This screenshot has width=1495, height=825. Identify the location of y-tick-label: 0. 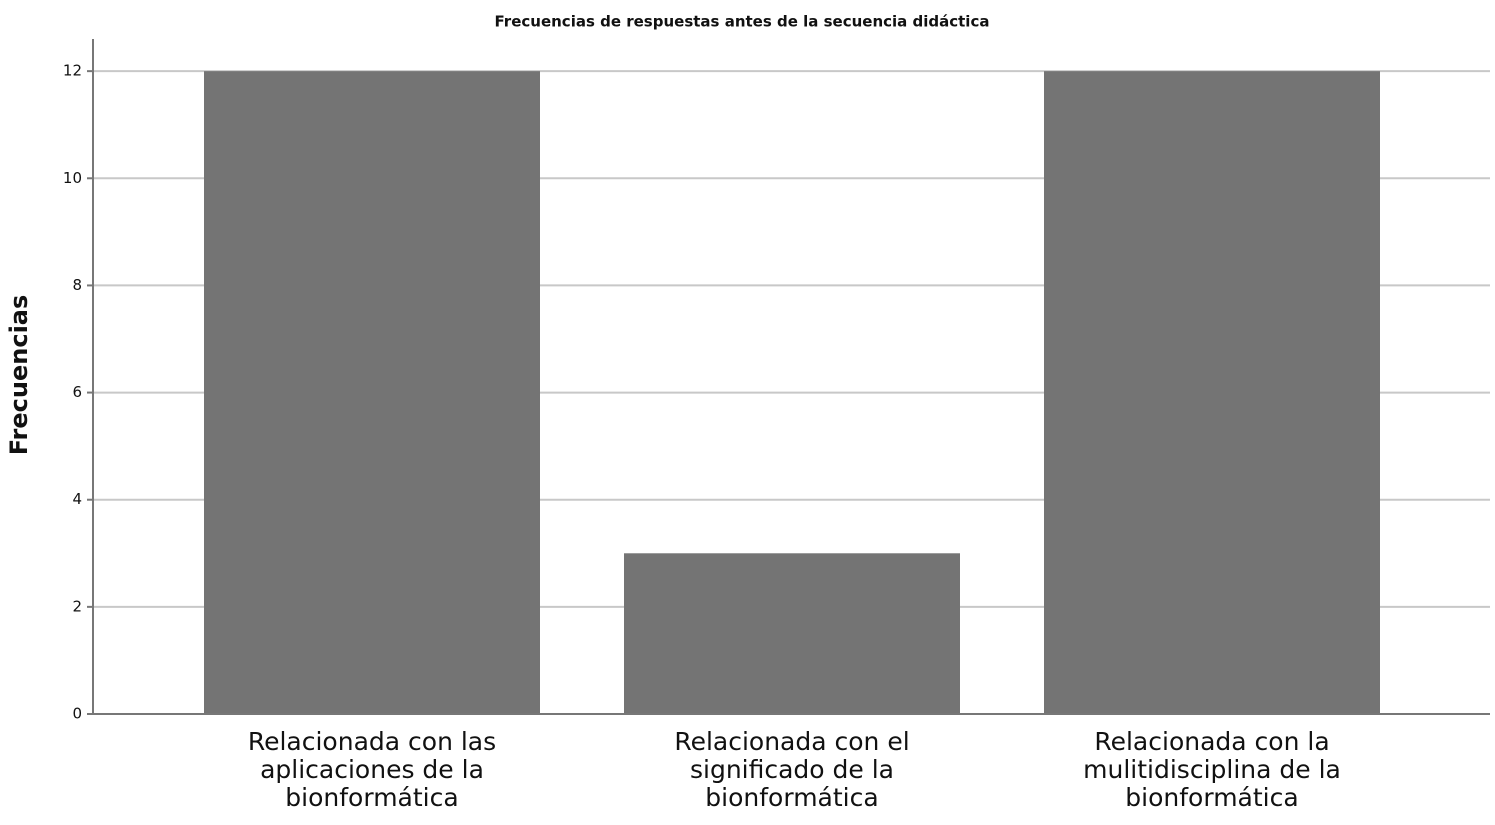
(77, 714).